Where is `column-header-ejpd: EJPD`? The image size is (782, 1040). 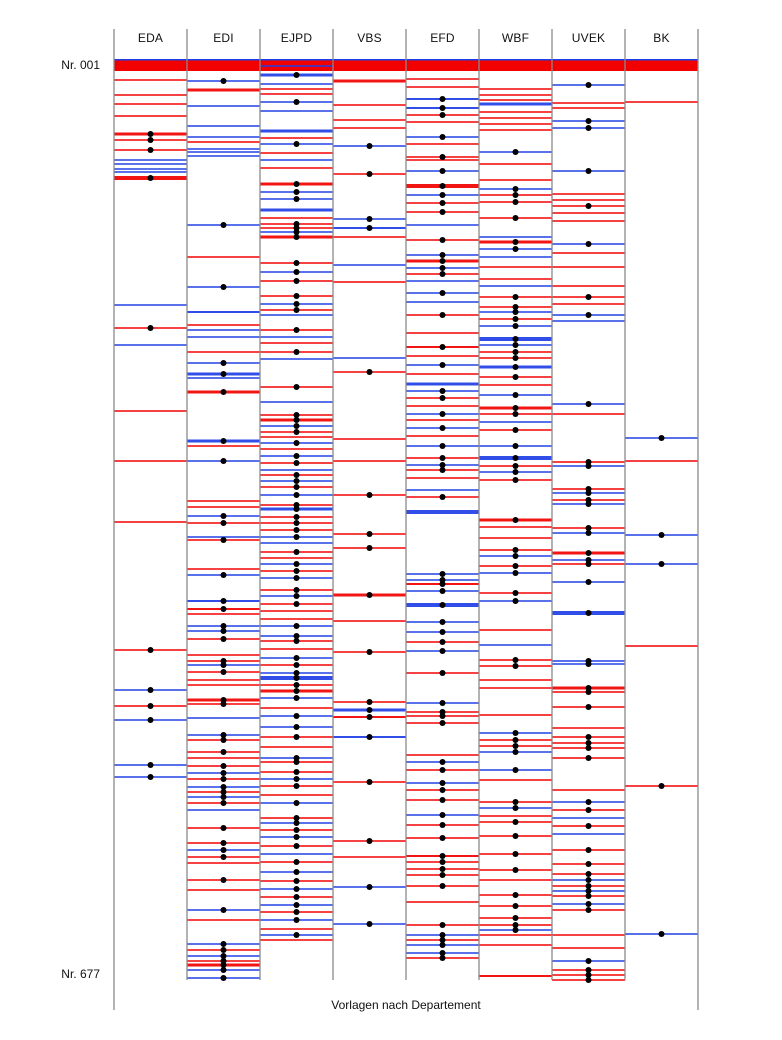
column-header-ejpd: EJPD is located at coordinates (296, 38).